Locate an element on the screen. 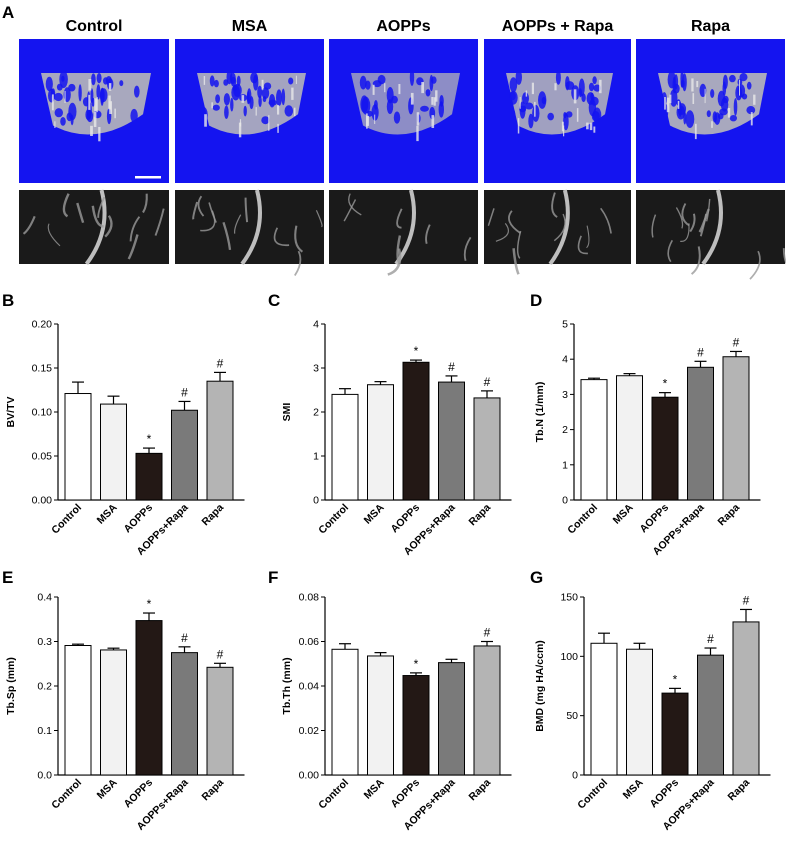 This screenshot has height=851, width=786. panel-letter-a: A is located at coordinates (8, 12).